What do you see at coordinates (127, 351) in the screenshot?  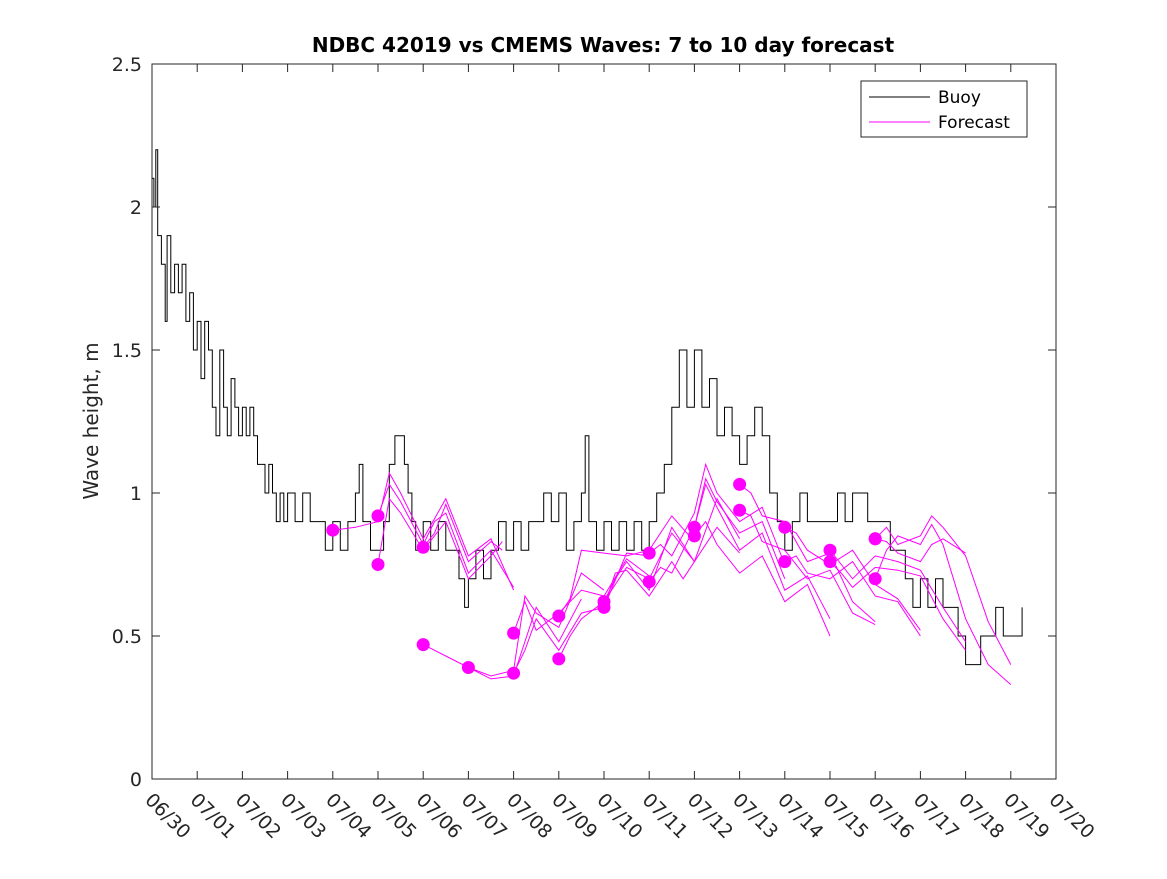 I see `y-tick-label: 1.5` at bounding box center [127, 351].